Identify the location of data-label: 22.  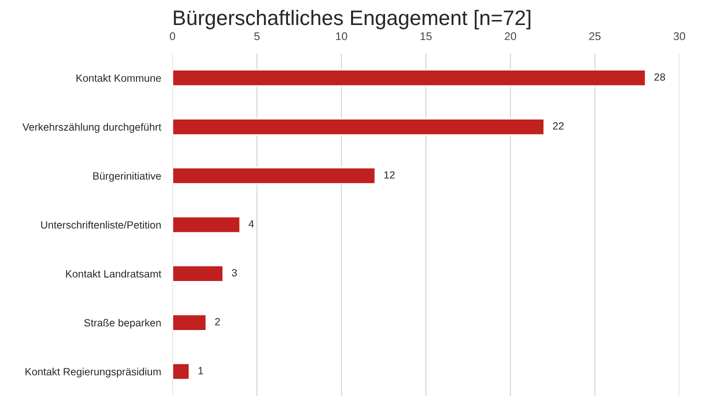
(558, 126).